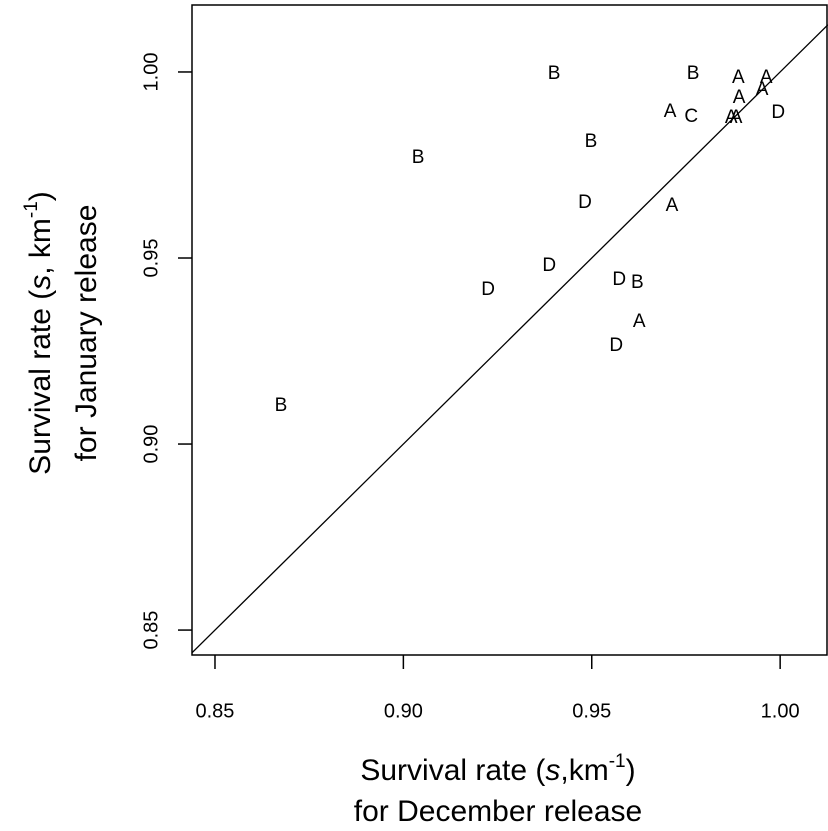  I want to click on axis-label: for December release, so click(498, 811).